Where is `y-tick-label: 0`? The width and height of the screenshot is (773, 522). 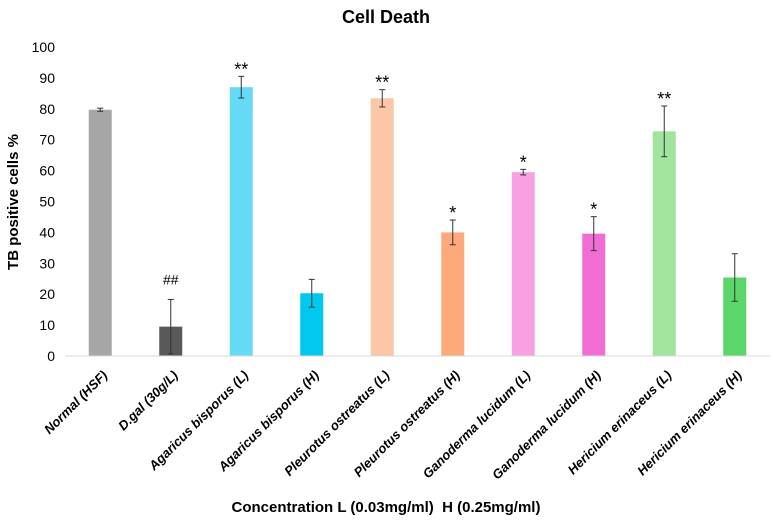
y-tick-label: 0 is located at coordinates (51, 356).